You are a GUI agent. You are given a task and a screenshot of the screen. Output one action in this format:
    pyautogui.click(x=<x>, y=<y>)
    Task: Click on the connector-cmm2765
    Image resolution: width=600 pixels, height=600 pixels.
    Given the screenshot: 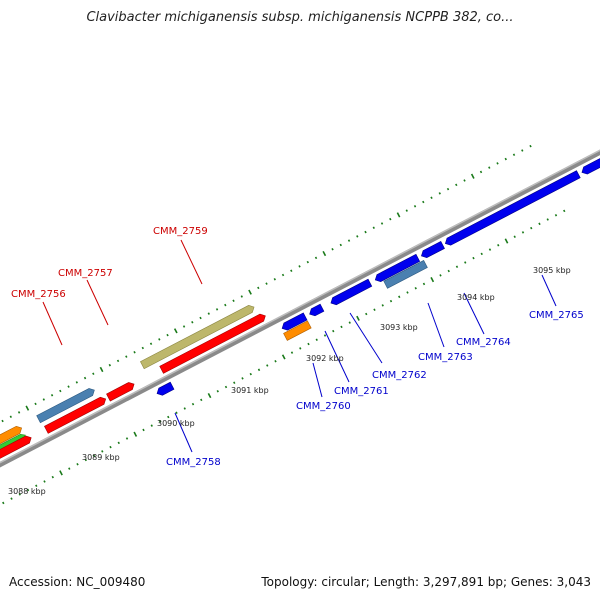 What is the action you would take?
    pyautogui.click(x=549, y=290)
    